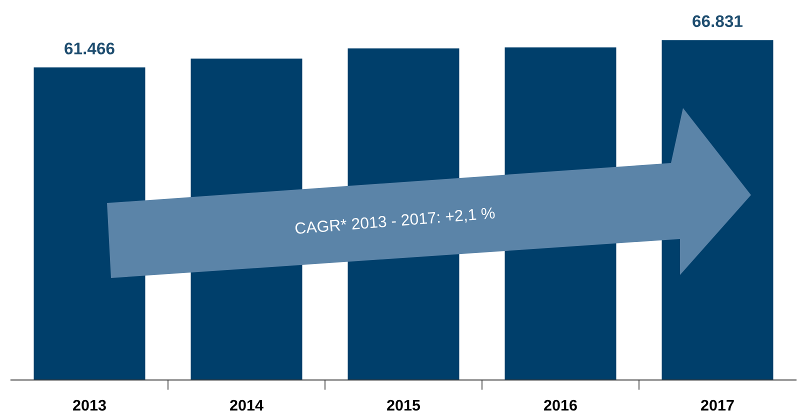 This screenshot has width=806, height=412. Describe the element at coordinates (717, 21) in the screenshot. I see `data-label: 66.831` at that location.